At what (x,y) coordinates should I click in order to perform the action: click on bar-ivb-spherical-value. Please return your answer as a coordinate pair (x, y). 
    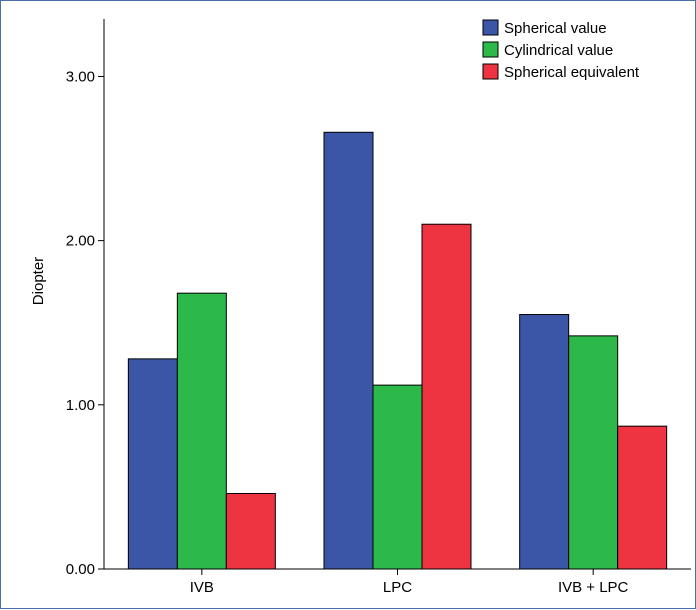
    Looking at the image, I should click on (152, 464).